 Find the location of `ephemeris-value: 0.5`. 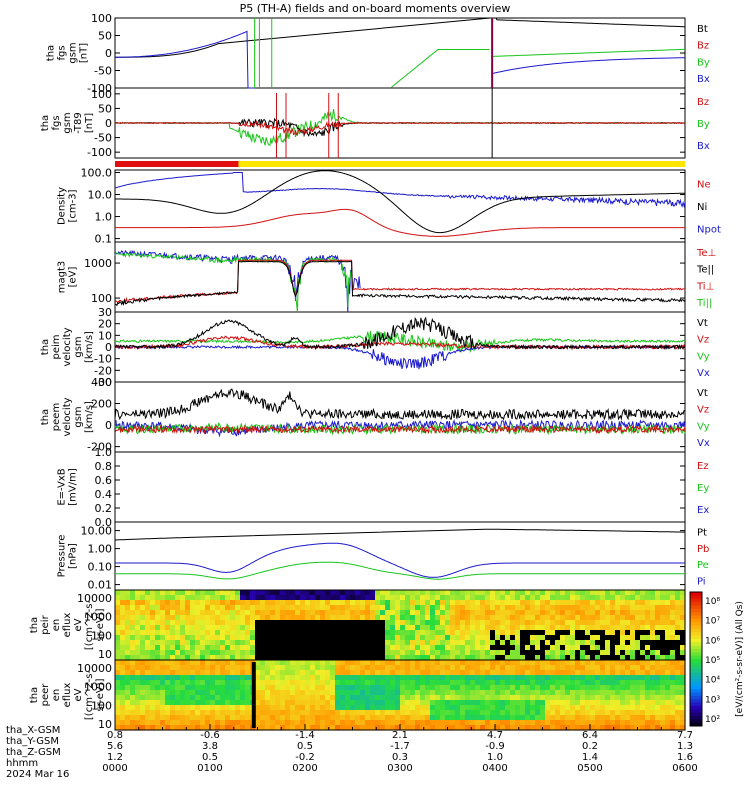

ephemeris-value: 0.5 is located at coordinates (305, 746).